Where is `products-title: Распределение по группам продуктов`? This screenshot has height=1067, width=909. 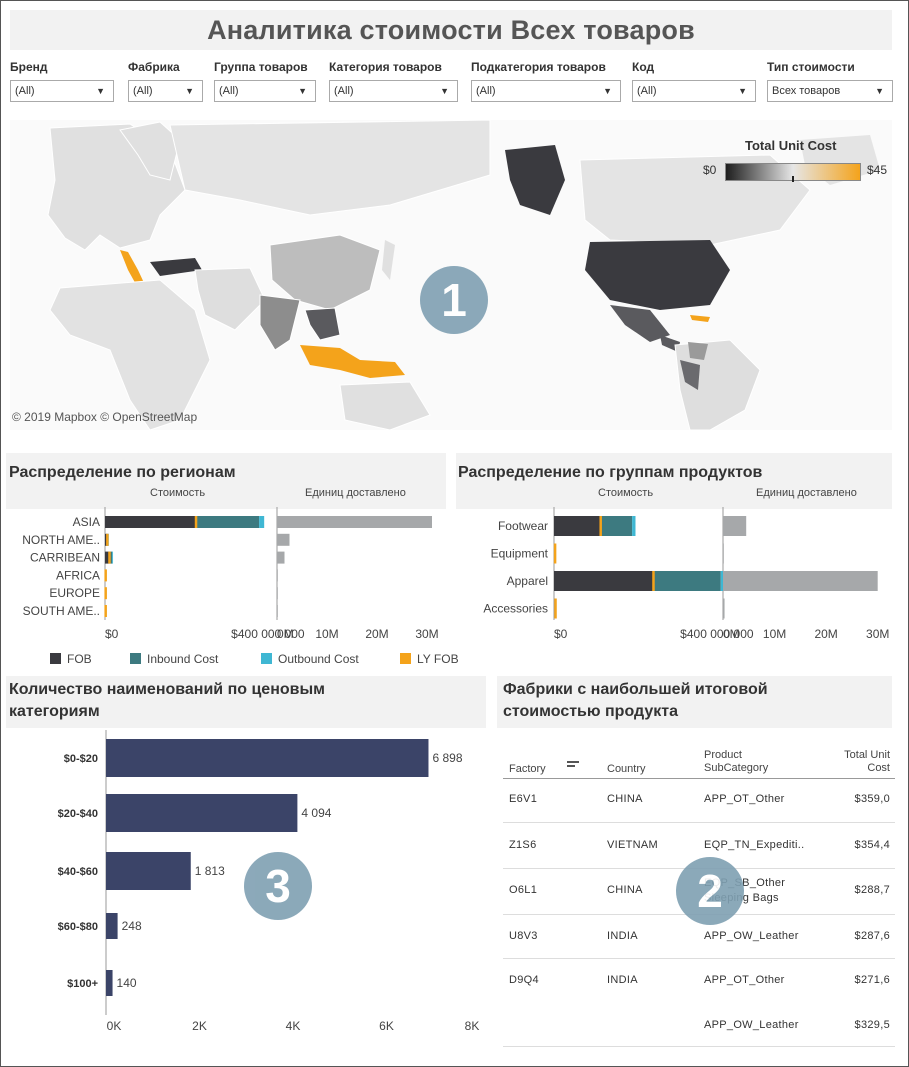
products-title: Распределение по группам продуктов is located at coordinates (610, 472).